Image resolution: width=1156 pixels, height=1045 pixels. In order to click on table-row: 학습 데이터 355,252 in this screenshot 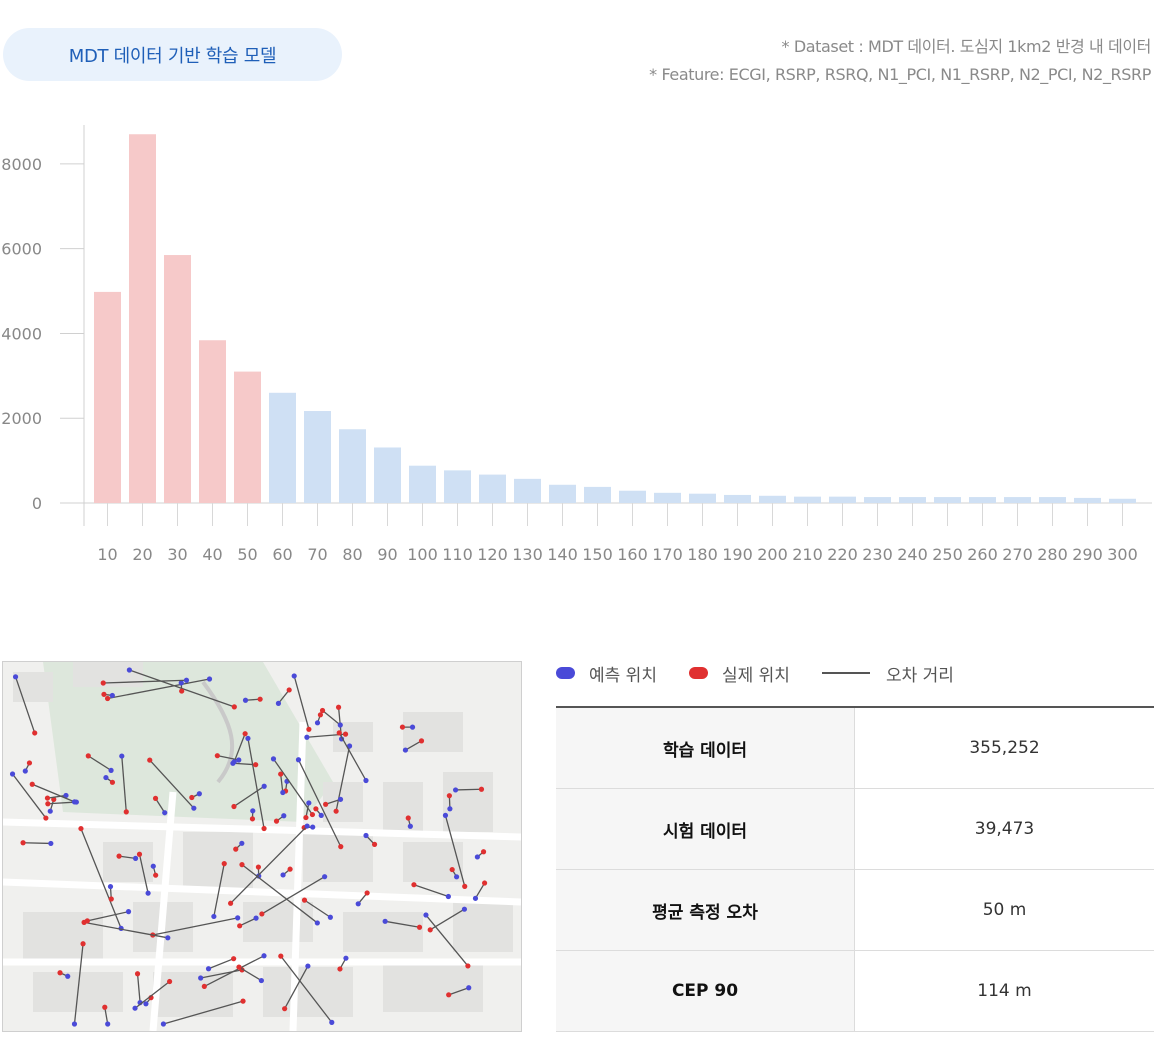, I will do `click(855, 748)`.